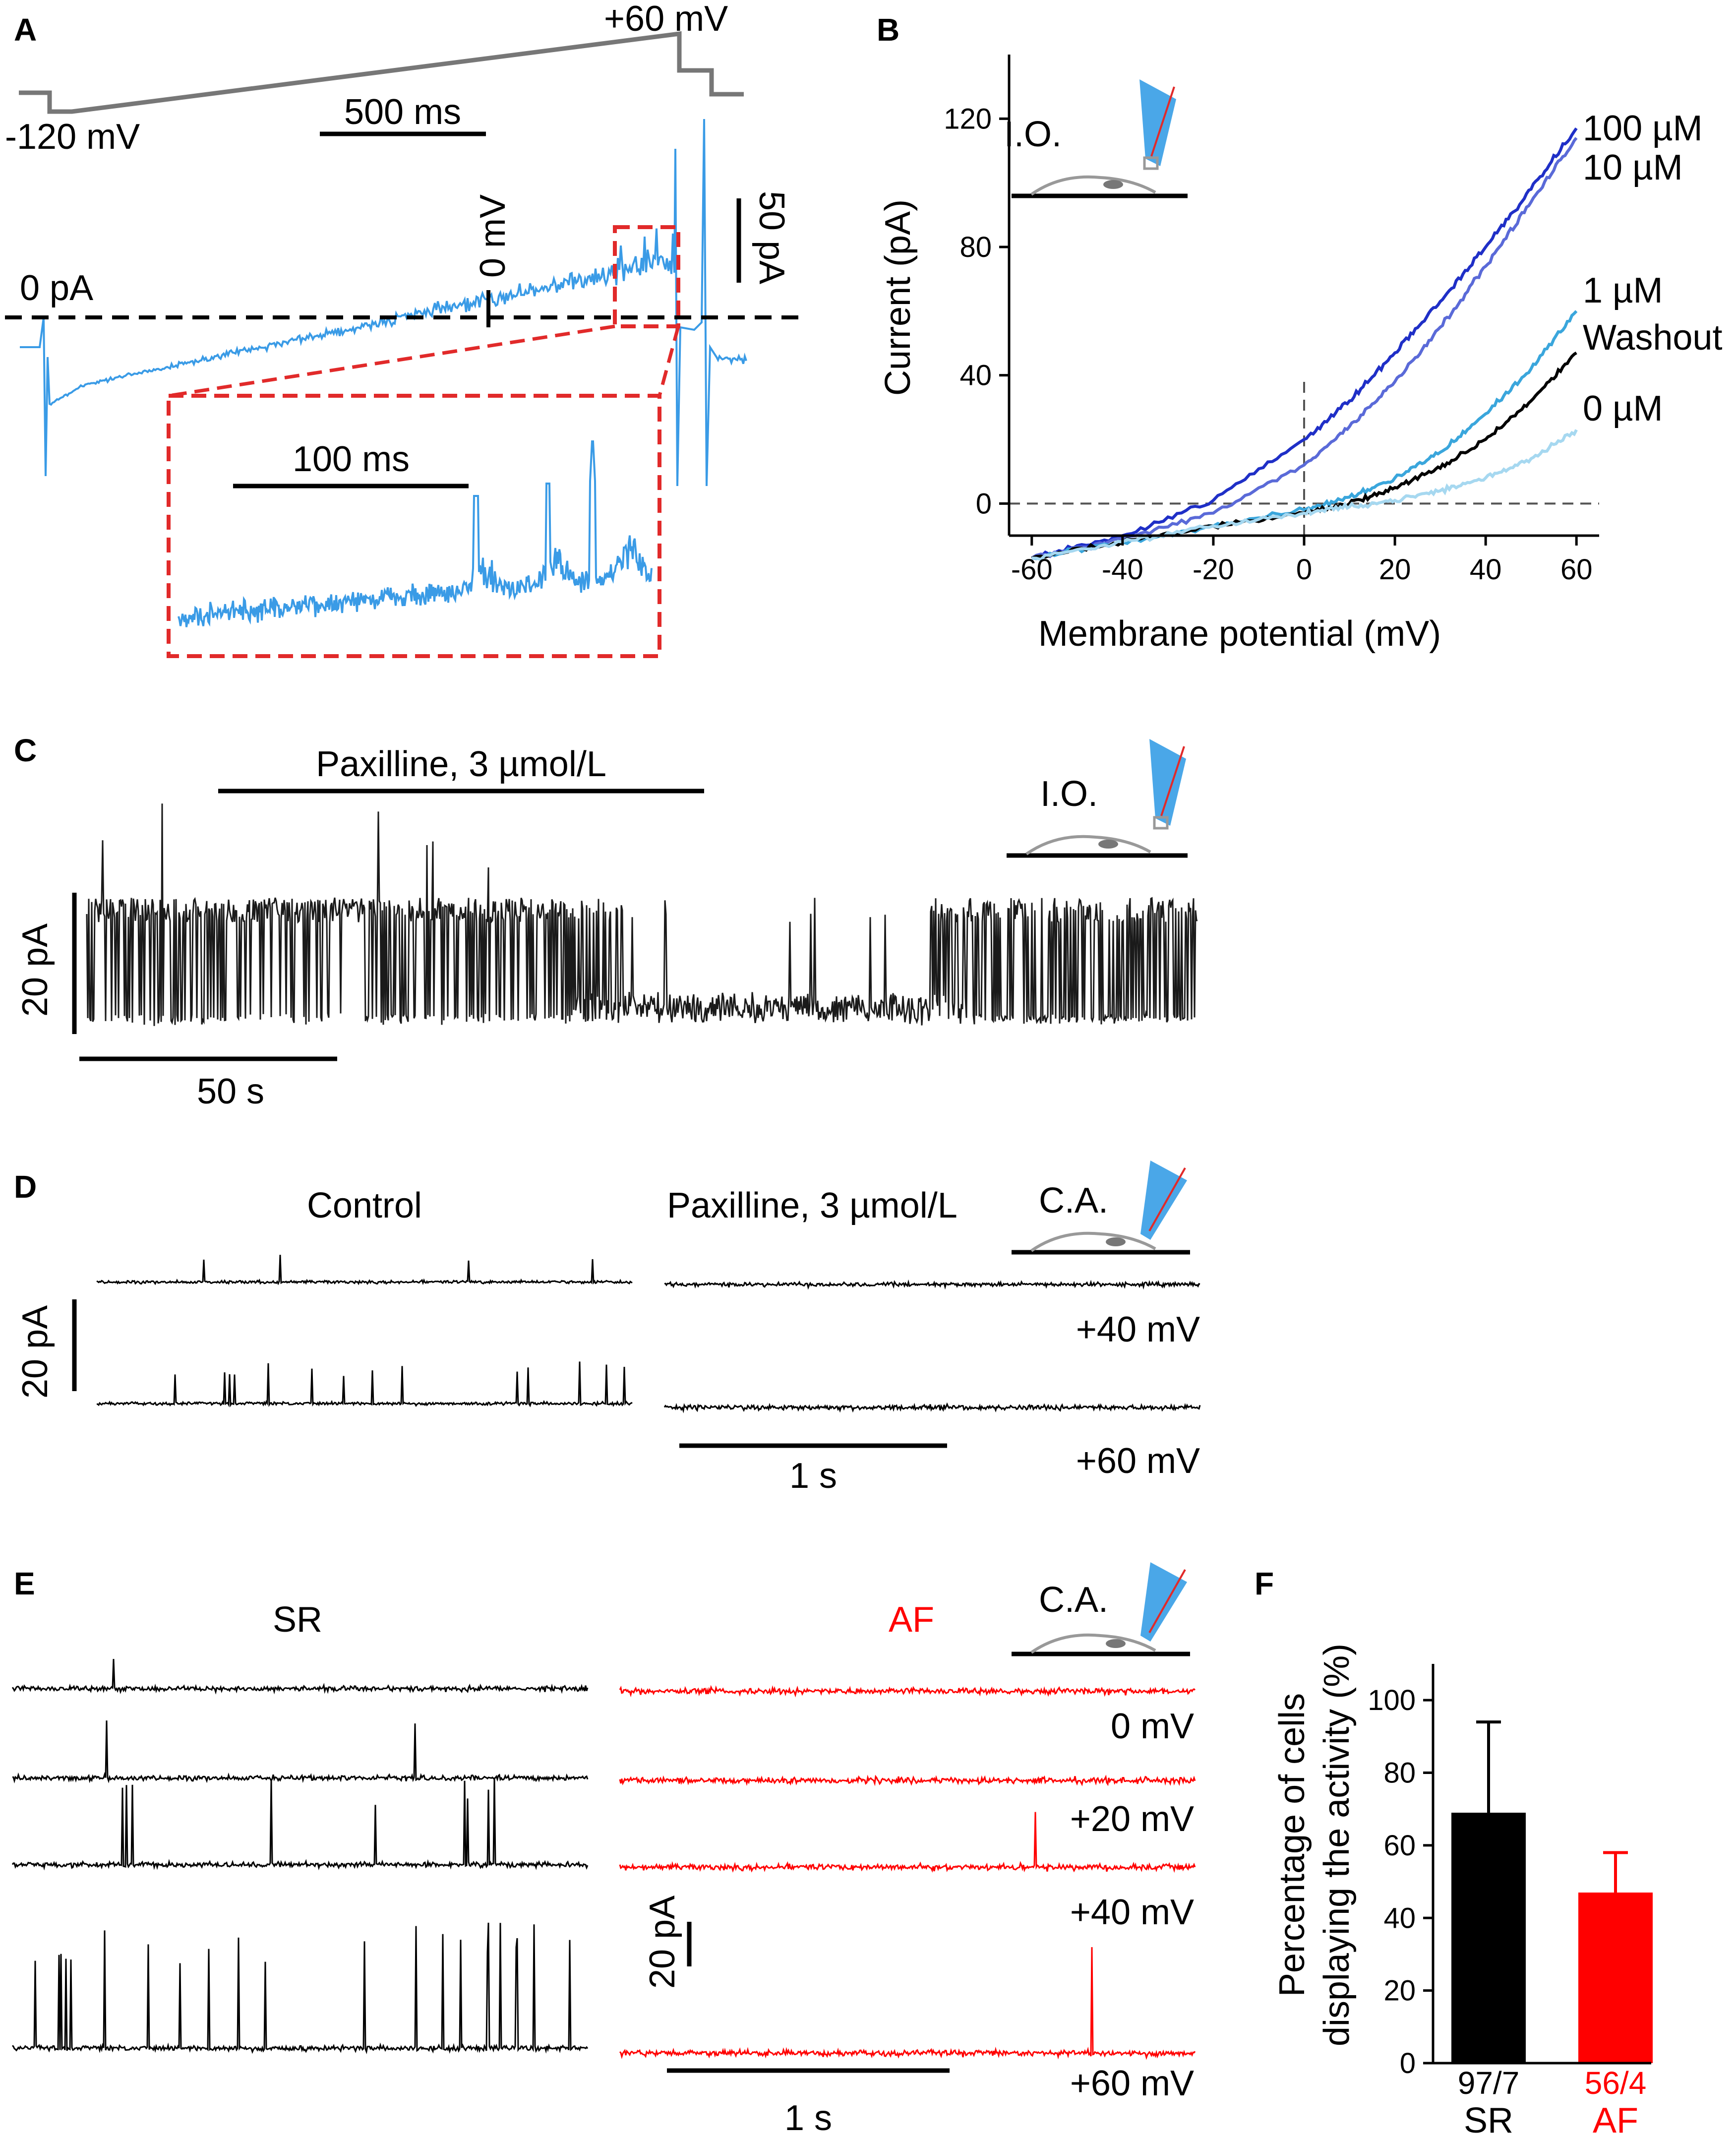  I want to click on y-tick-label-b: 0, so click(984, 504).